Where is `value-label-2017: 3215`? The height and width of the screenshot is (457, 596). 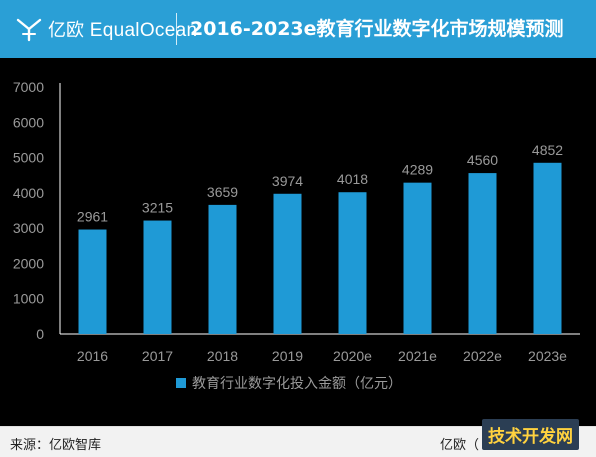 value-label-2017: 3215 is located at coordinates (157, 208).